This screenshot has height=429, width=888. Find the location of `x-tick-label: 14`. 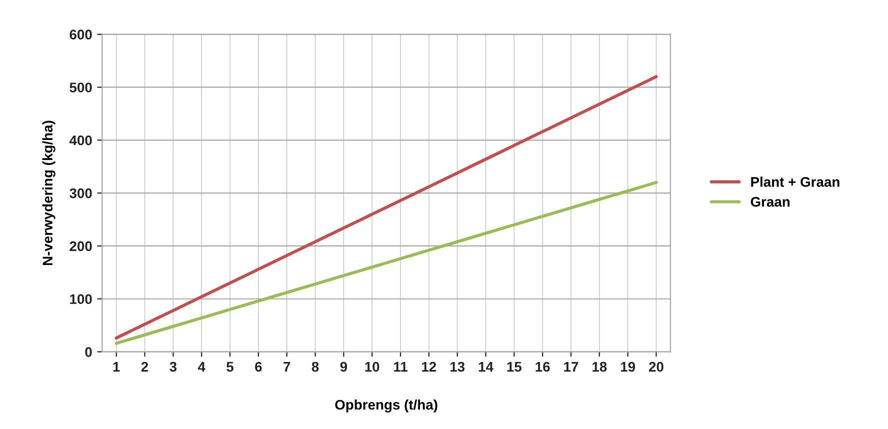

x-tick-label: 14 is located at coordinates (486, 367).